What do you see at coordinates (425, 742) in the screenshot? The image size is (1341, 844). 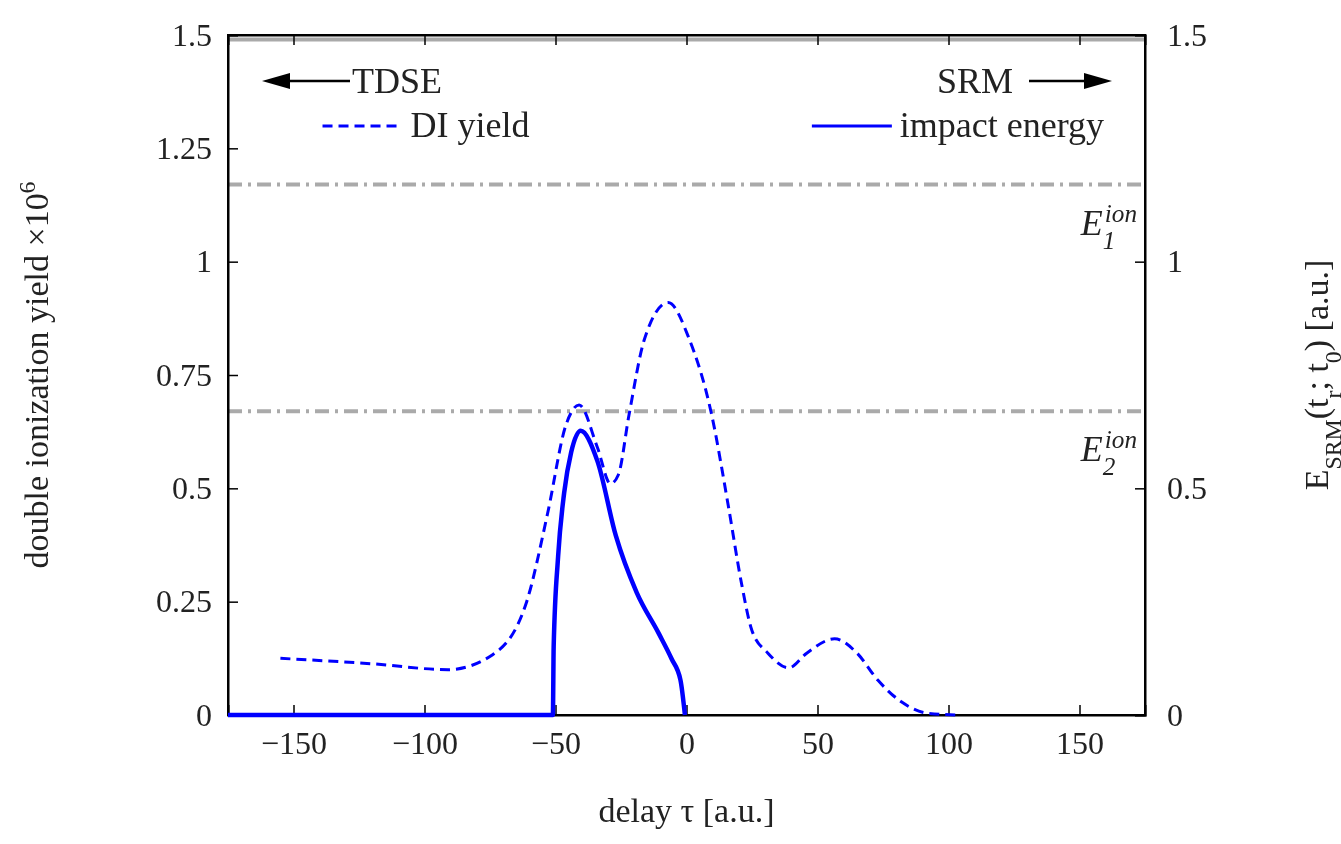 I see `x-tick-label: −100` at bounding box center [425, 742].